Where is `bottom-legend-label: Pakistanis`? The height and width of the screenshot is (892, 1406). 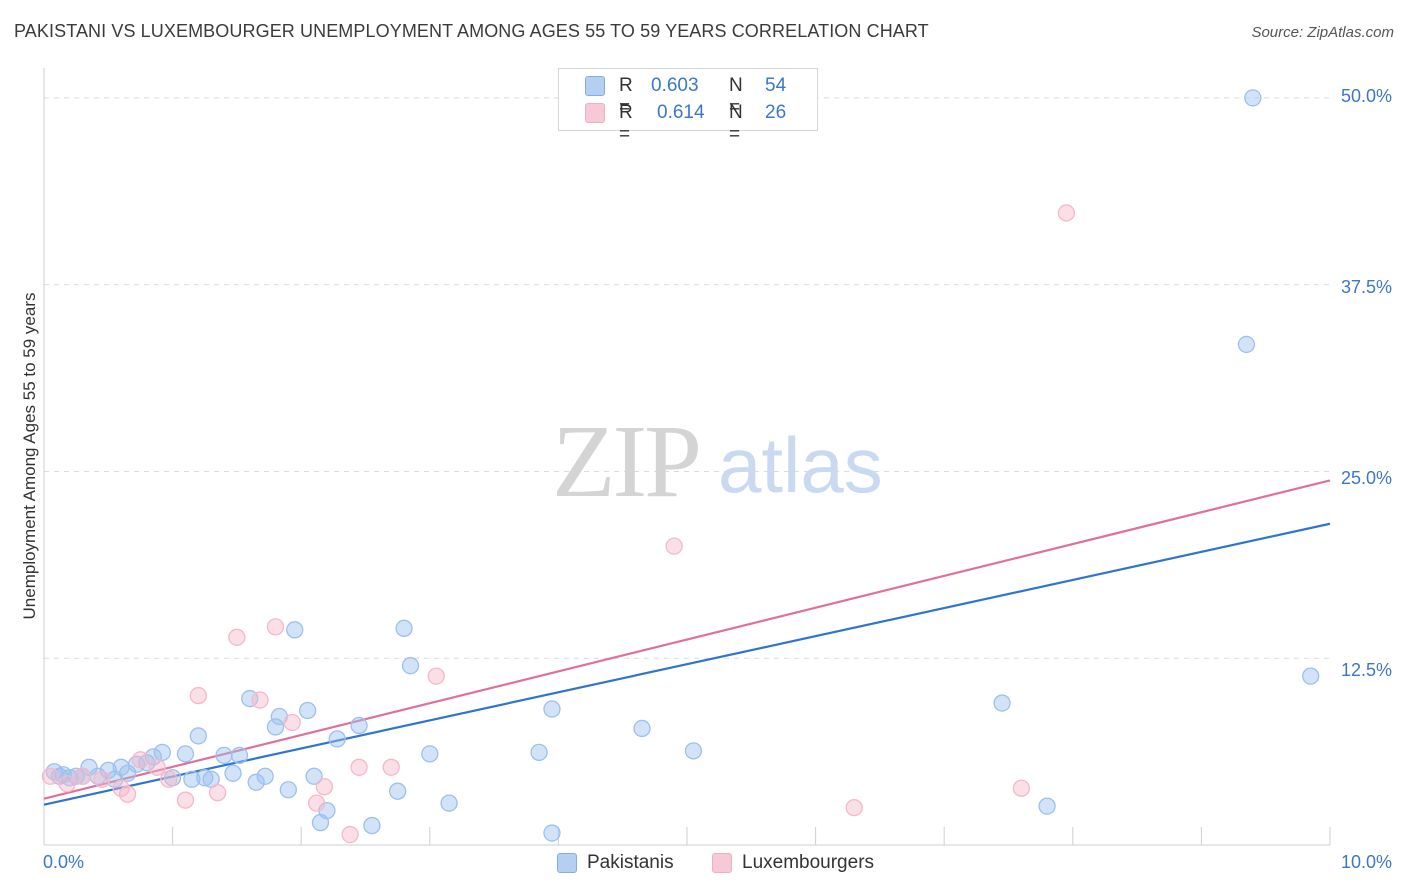
bottom-legend-label: Pakistanis is located at coordinates (630, 862).